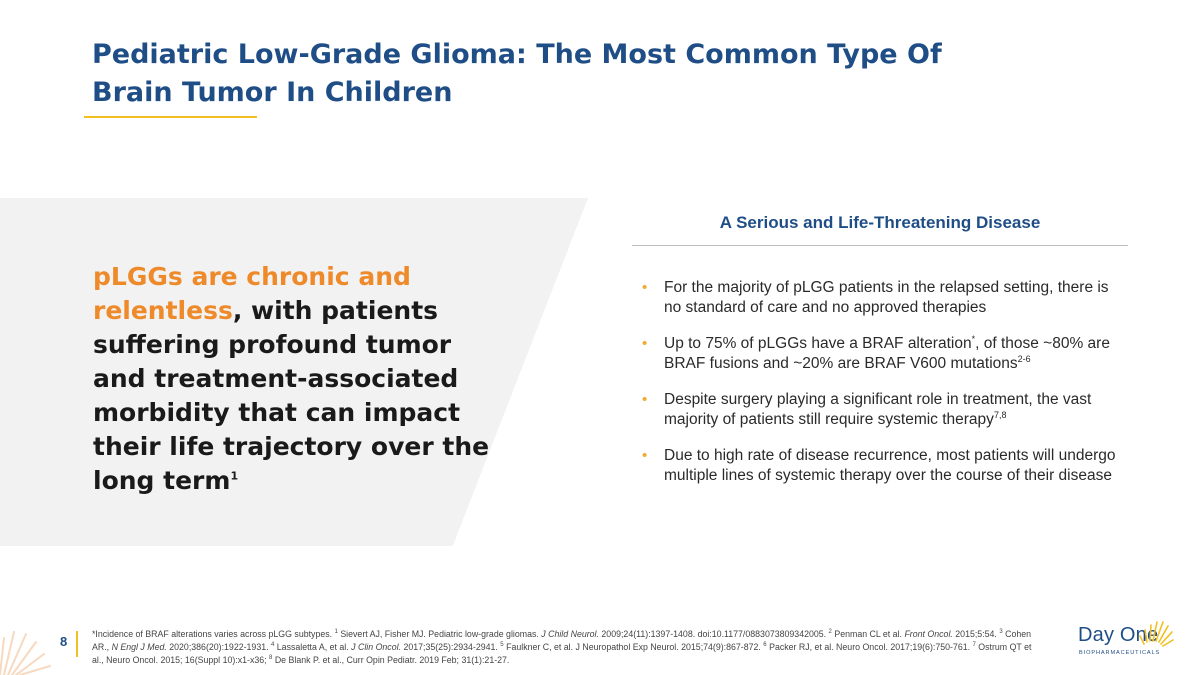 This screenshot has height=675, width=1200. I want to click on slide-title-line-2: Brain Tumor In Children, so click(272, 92).